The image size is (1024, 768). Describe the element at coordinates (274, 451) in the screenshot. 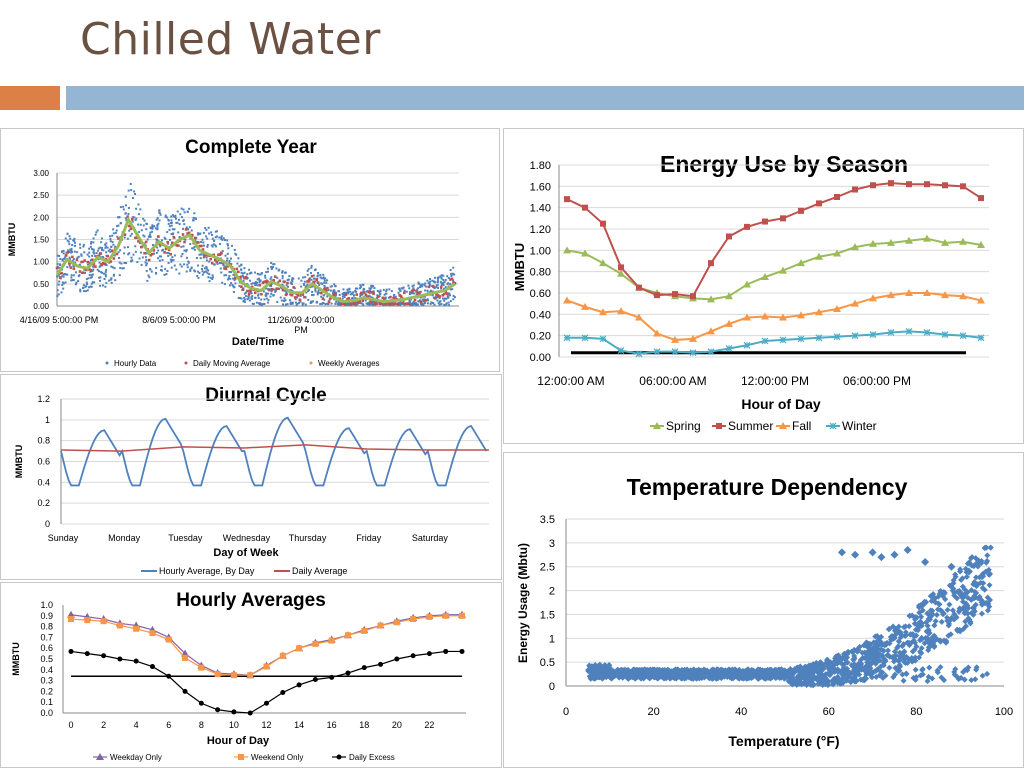

I see `hourly-average-line` at that location.